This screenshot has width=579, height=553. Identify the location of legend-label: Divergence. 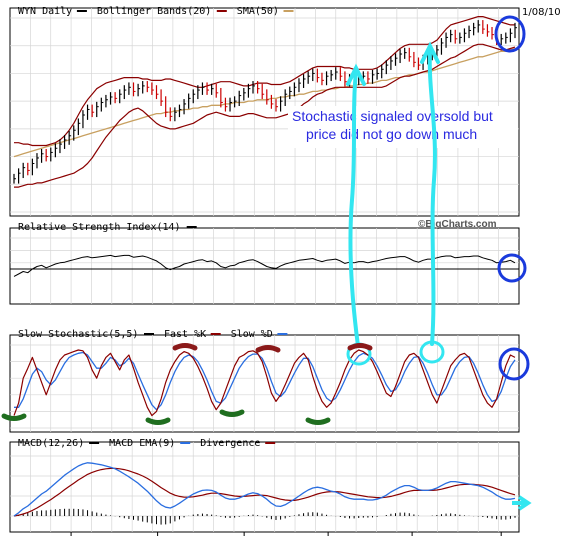
(230, 443).